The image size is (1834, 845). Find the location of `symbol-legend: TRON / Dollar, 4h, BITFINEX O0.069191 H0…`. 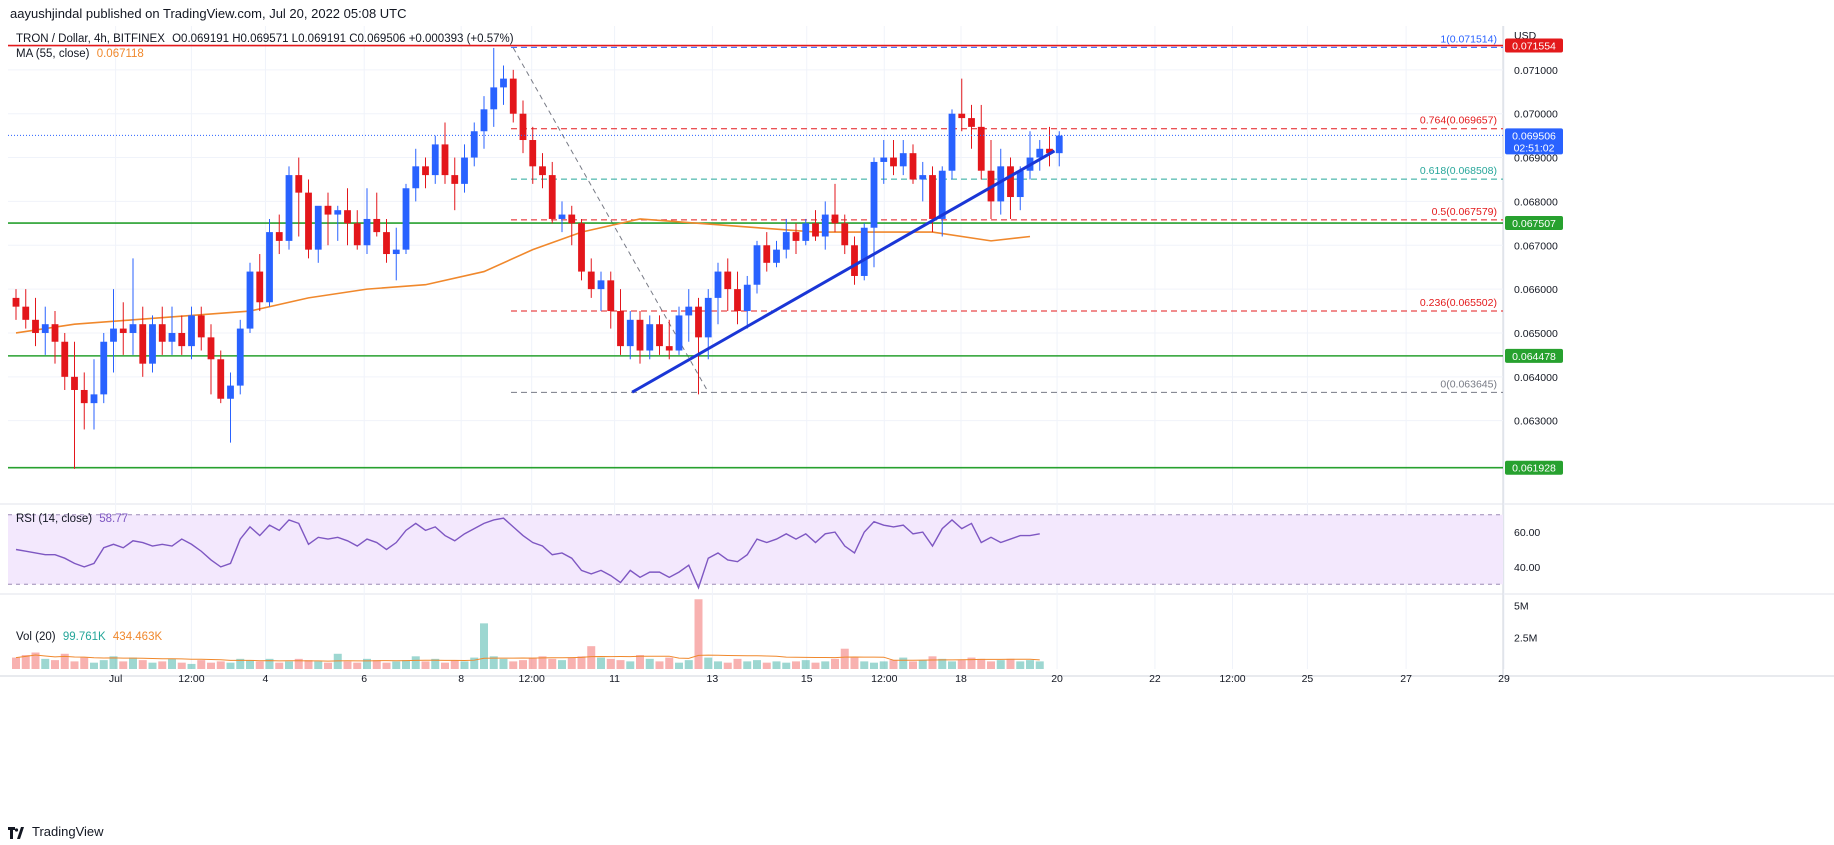

symbol-legend: TRON / Dollar, 4h, BITFINEX O0.069191 H0… is located at coordinates (267, 39).